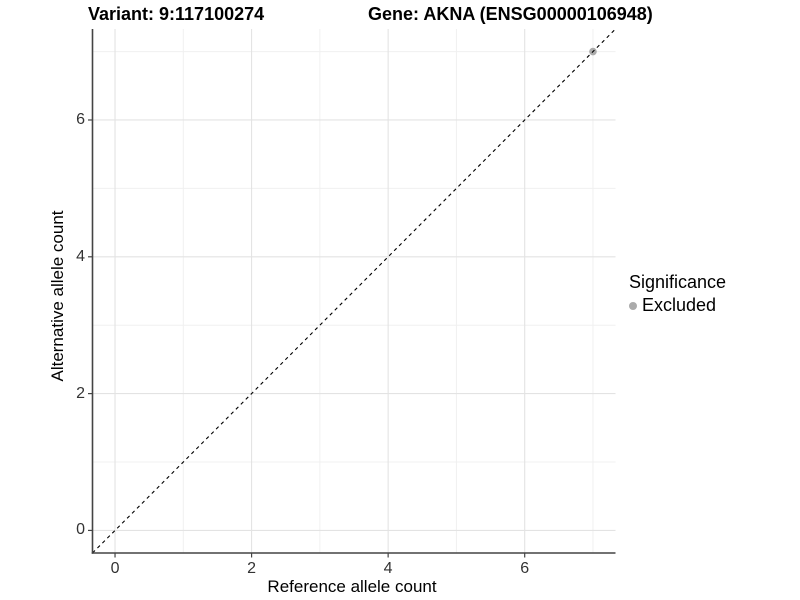  I want to click on y-tick-label: 6, so click(80, 119).